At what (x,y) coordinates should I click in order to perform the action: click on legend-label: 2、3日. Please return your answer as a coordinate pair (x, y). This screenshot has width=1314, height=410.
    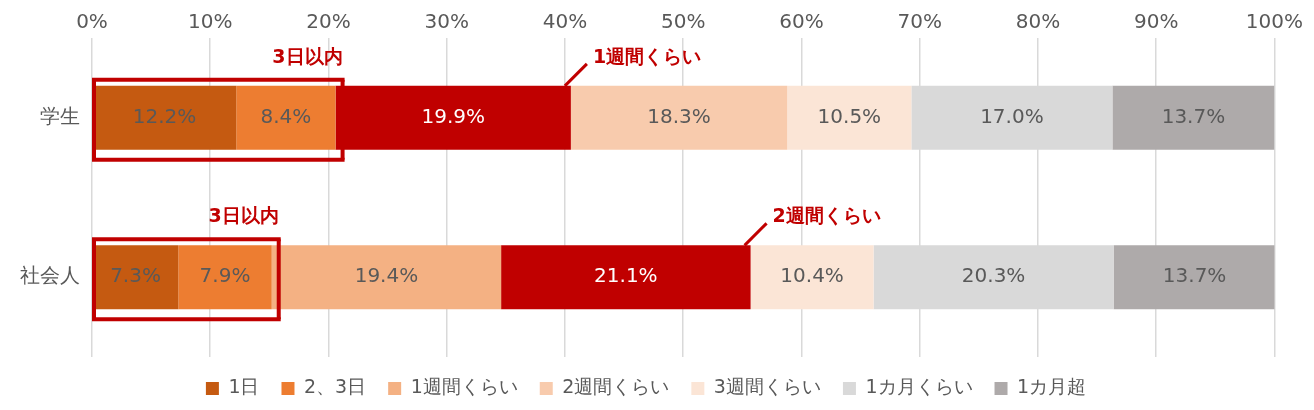
    Looking at the image, I should click on (335, 386).